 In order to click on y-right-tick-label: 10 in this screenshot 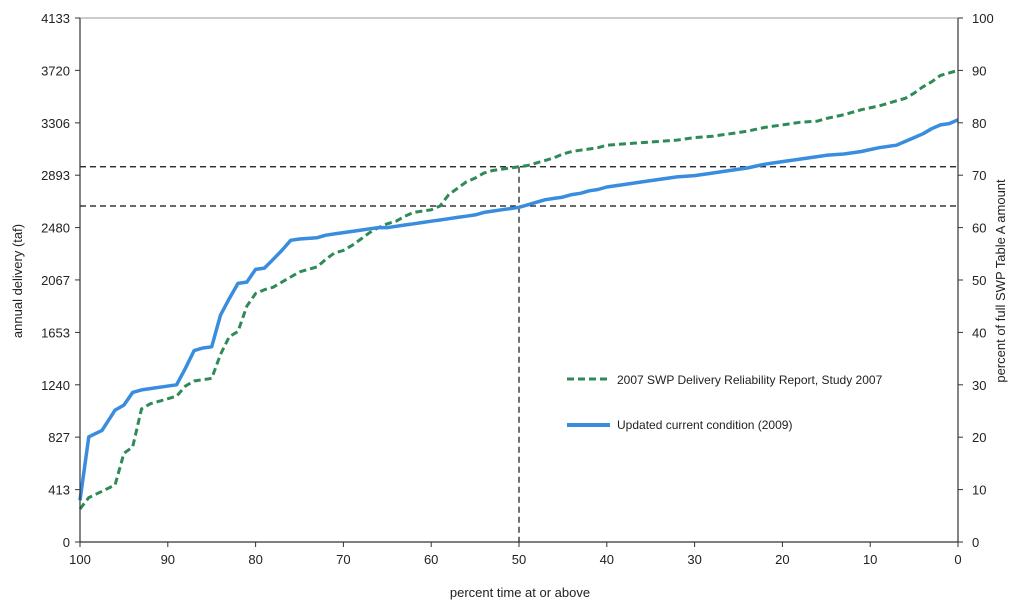, I will do `click(979, 490)`.